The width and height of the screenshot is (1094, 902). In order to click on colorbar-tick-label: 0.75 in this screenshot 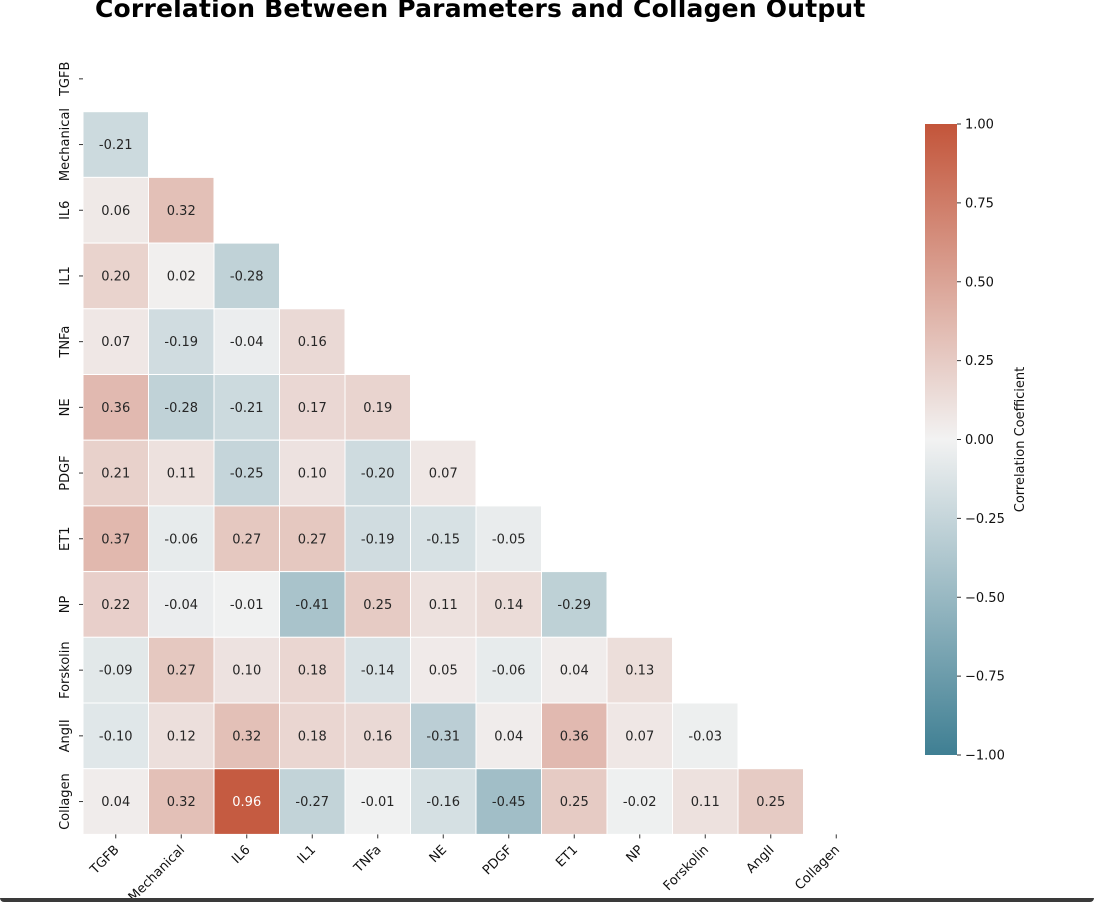, I will do `click(979, 203)`.